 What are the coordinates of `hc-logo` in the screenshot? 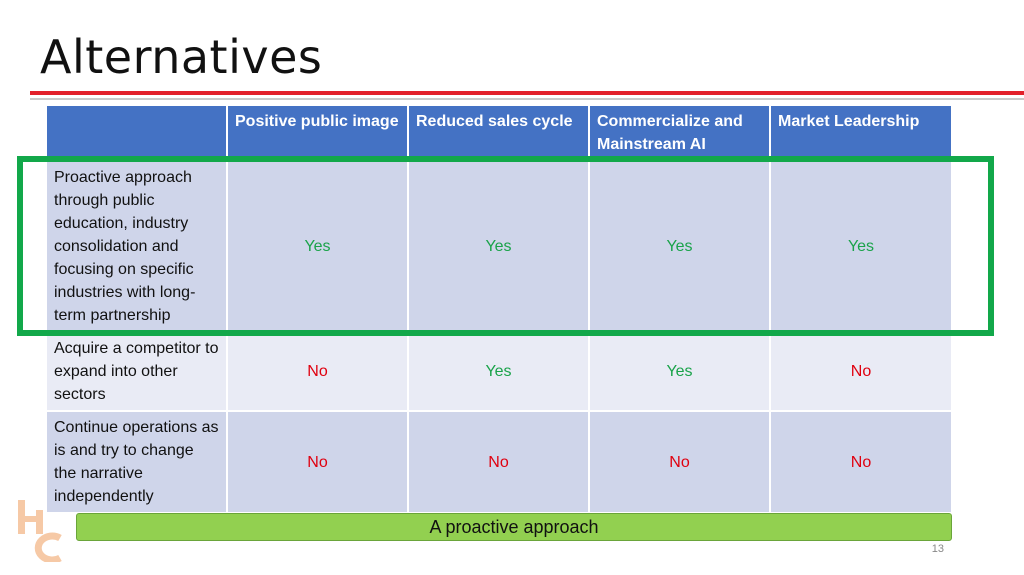 It's located at (40, 531).